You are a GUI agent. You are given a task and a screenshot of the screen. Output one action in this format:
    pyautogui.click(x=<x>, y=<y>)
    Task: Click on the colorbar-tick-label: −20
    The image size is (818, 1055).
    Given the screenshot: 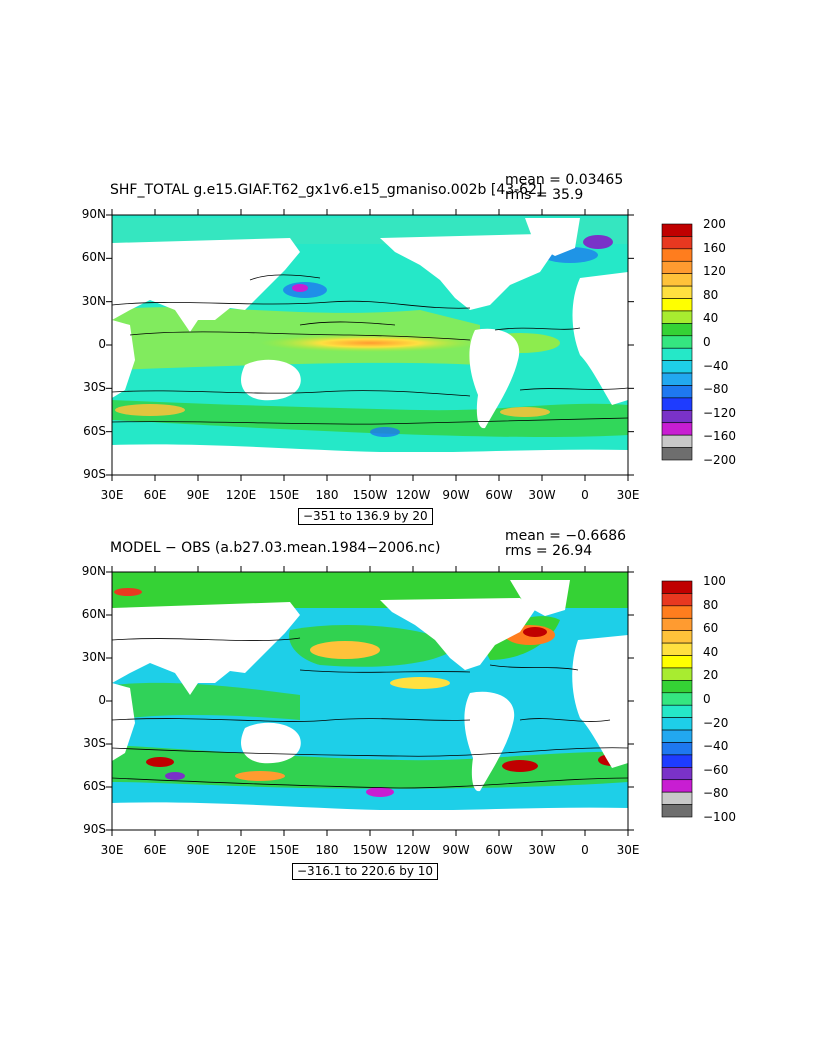 What is the action you would take?
    pyautogui.click(x=716, y=722)
    